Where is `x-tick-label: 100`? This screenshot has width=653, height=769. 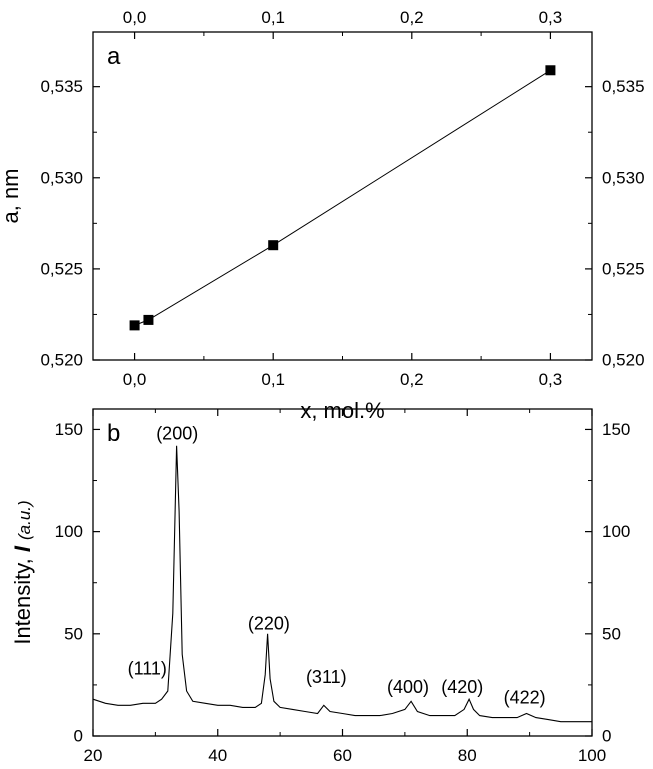 x-tick-label: 100 is located at coordinates (592, 755).